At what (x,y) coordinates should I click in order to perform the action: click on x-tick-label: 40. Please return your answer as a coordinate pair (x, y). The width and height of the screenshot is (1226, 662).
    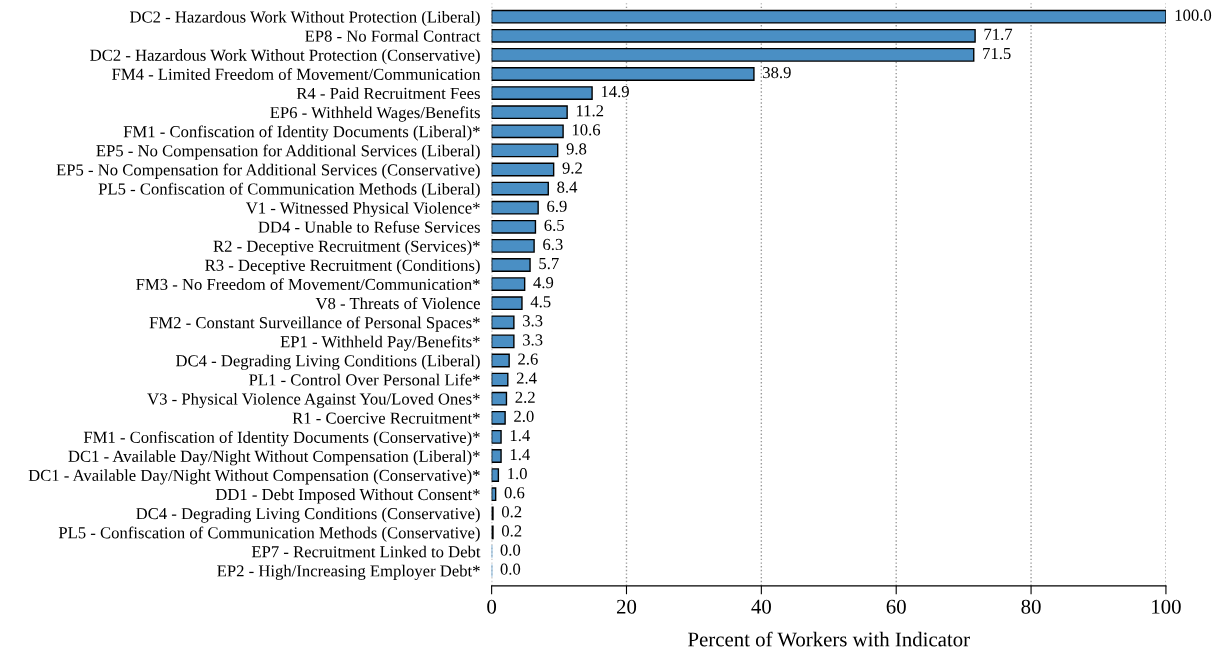
    Looking at the image, I should click on (761, 606).